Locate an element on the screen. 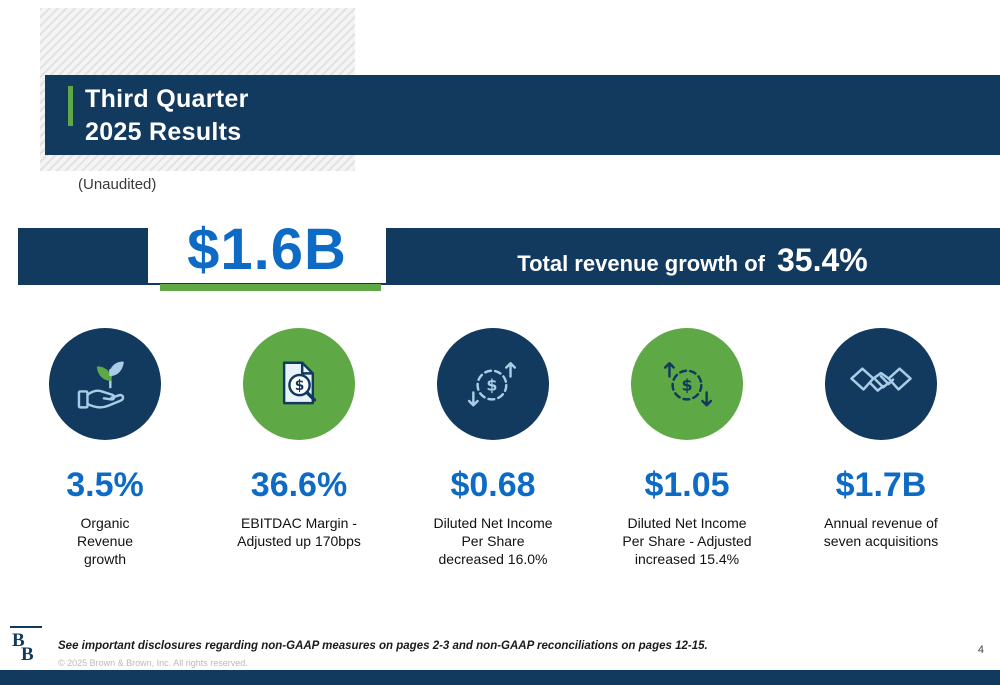  hero-revenue-value: $1.6B is located at coordinates (267, 249).